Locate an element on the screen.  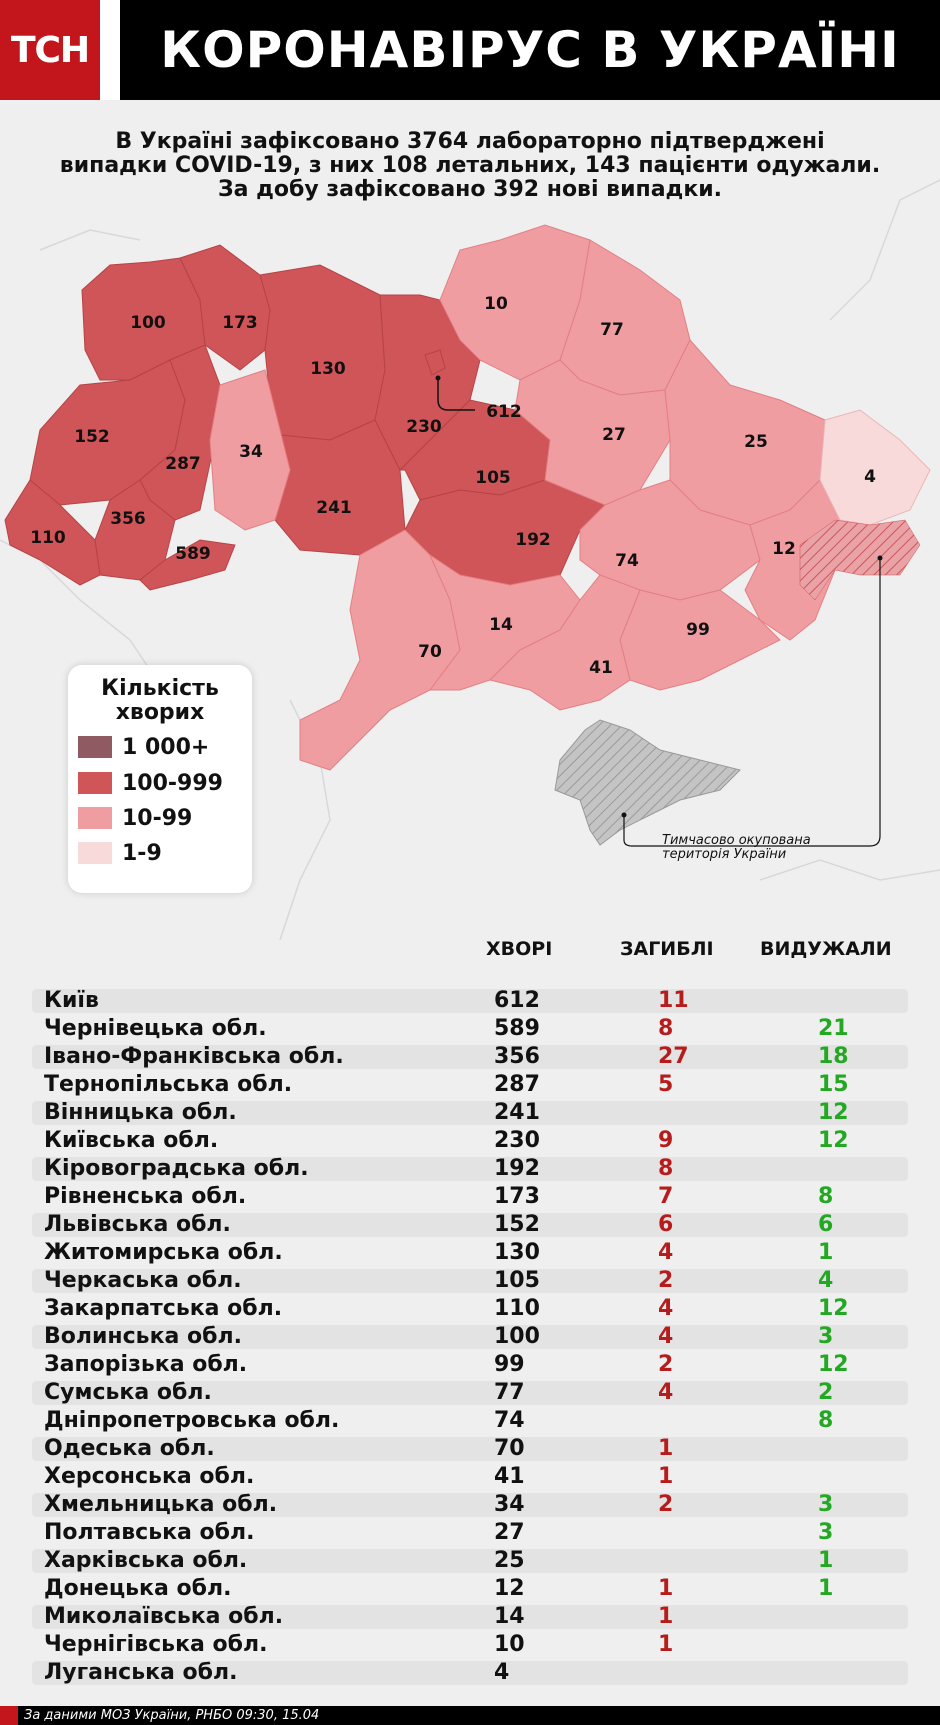
column-header-dead: ЗАГИБЛІ is located at coordinates (667, 949).